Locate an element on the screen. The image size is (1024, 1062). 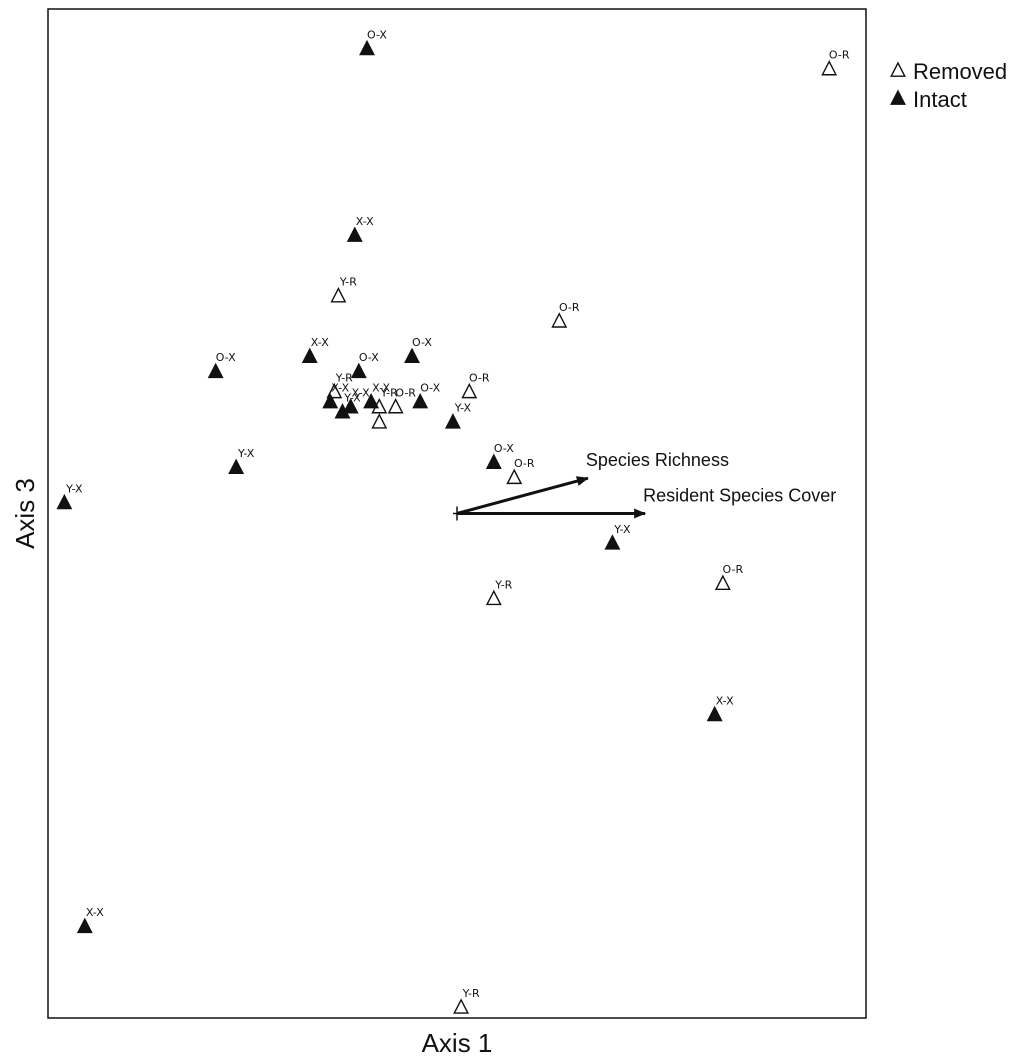
vector-label-1: Species Richness is located at coordinates (657, 460).